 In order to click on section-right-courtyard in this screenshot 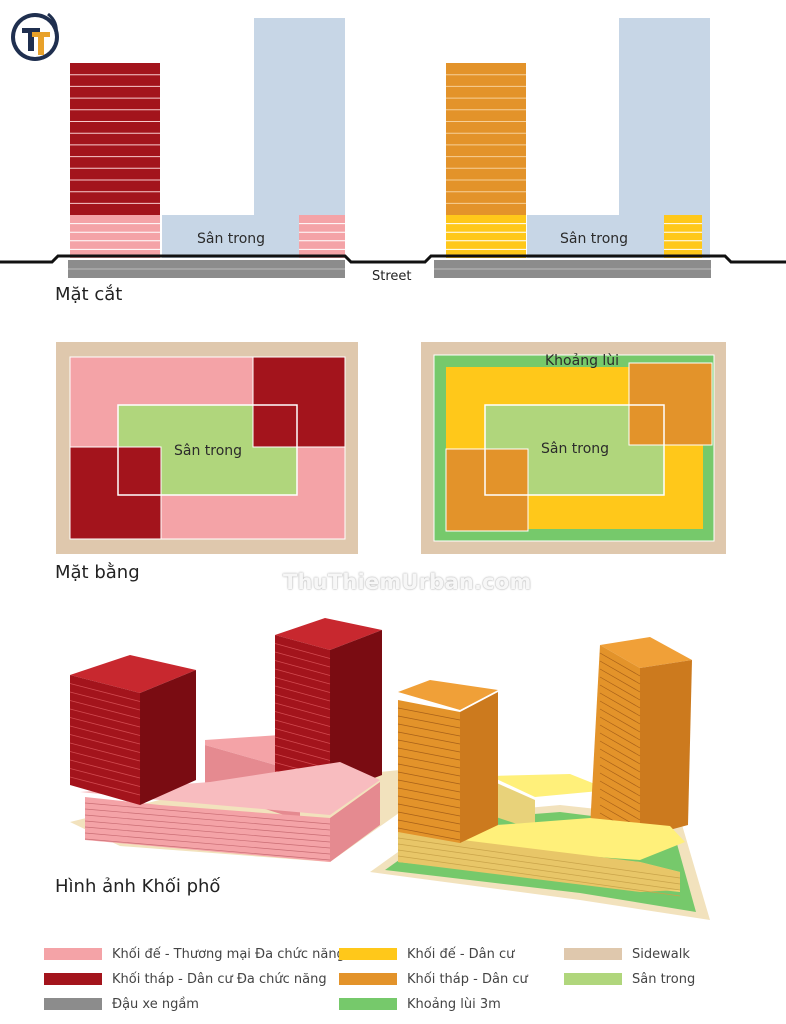, I will do `click(595, 236)`.